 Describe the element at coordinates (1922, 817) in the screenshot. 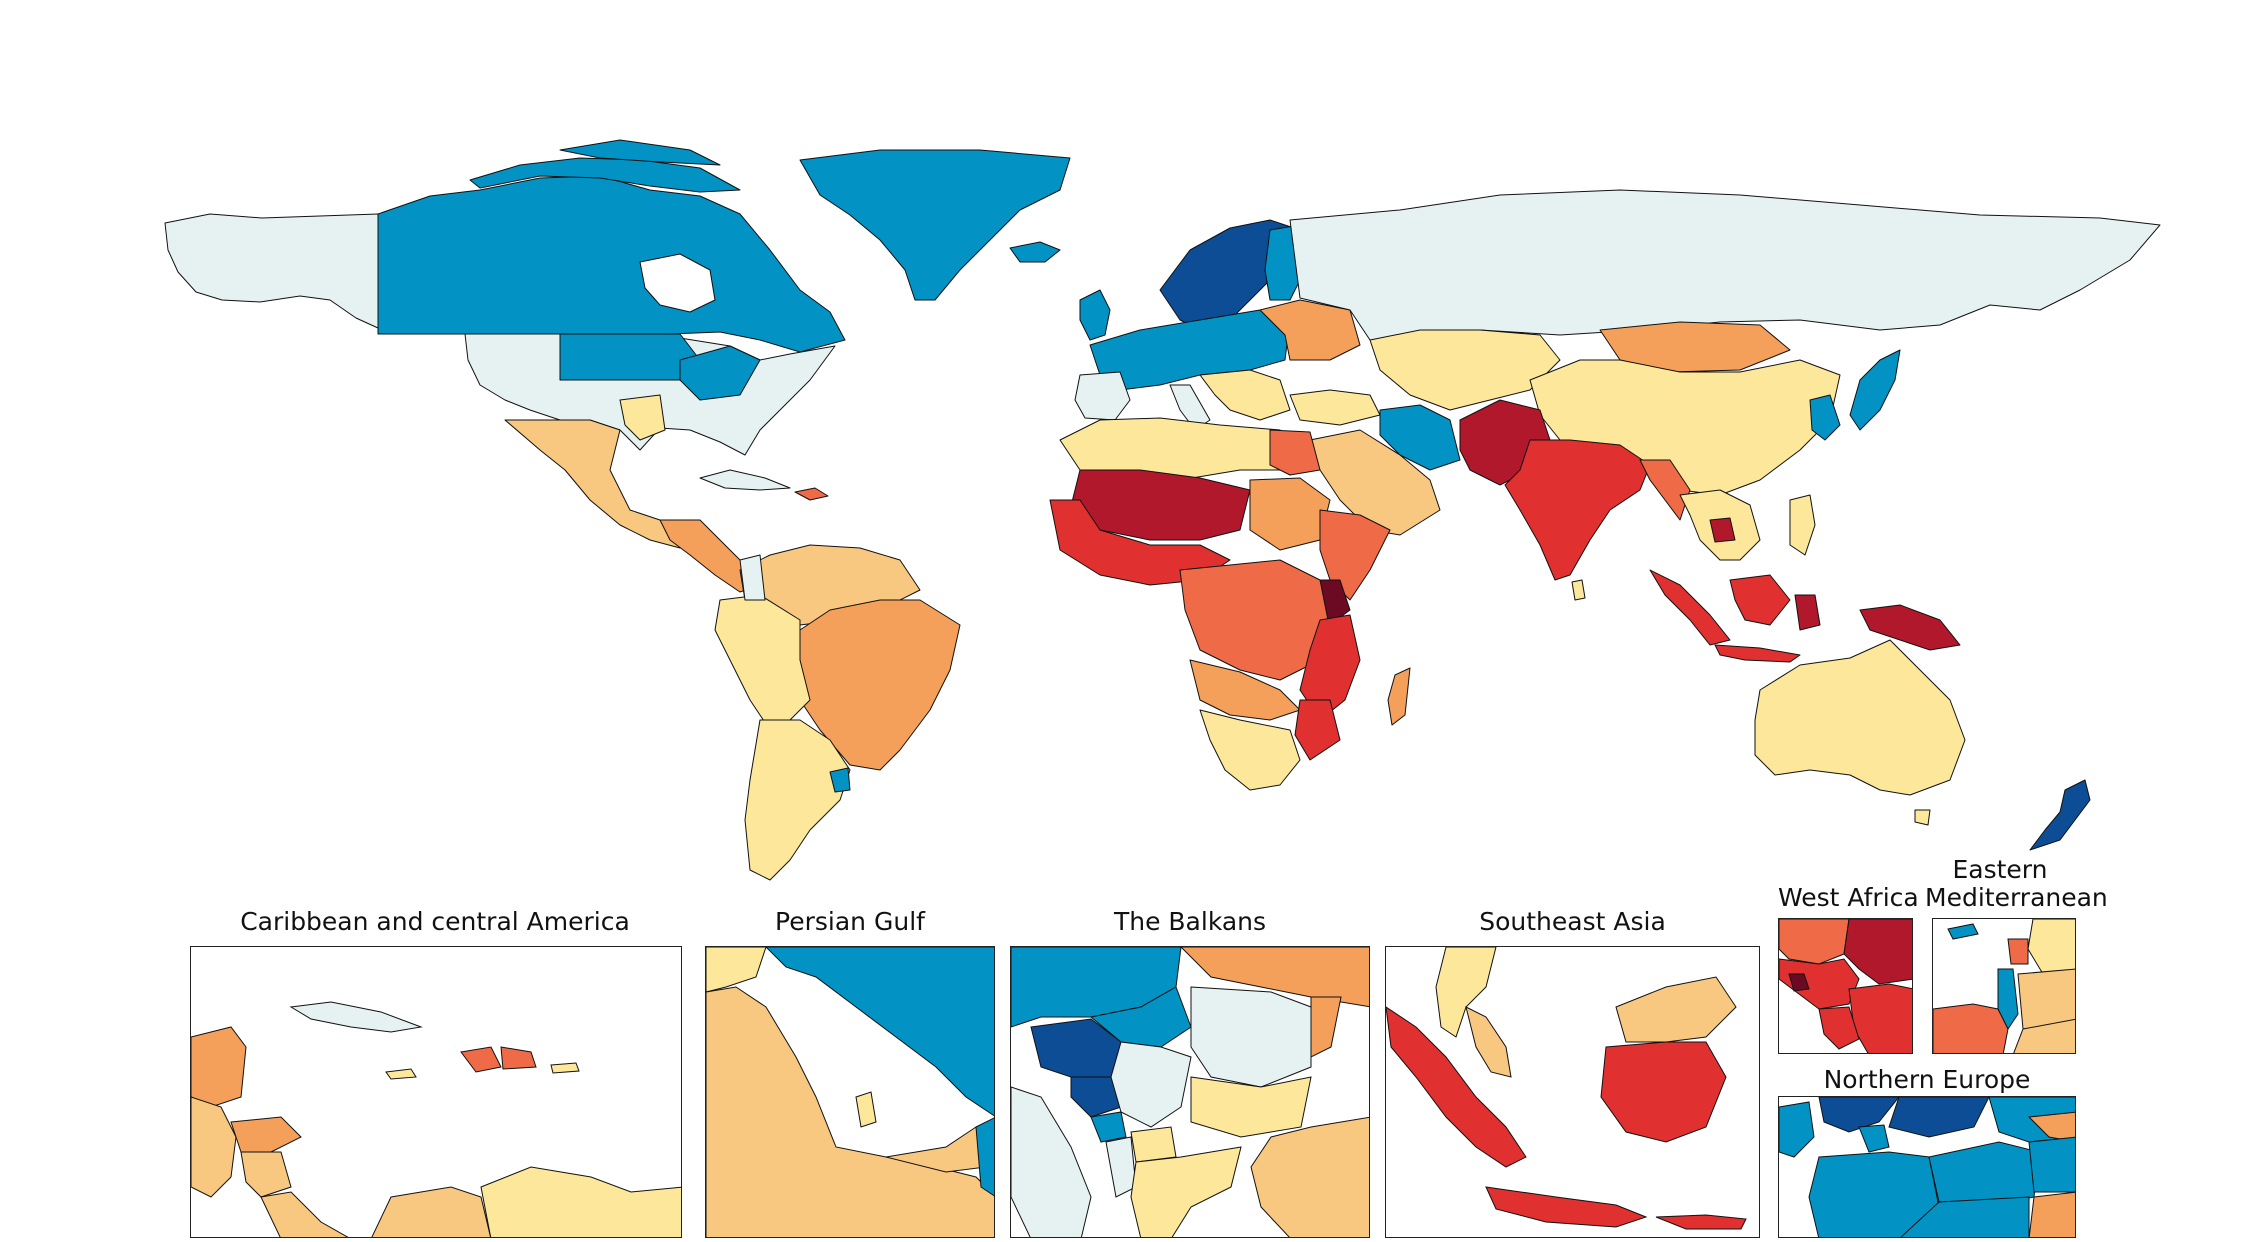

I see `region-tasmania` at that location.